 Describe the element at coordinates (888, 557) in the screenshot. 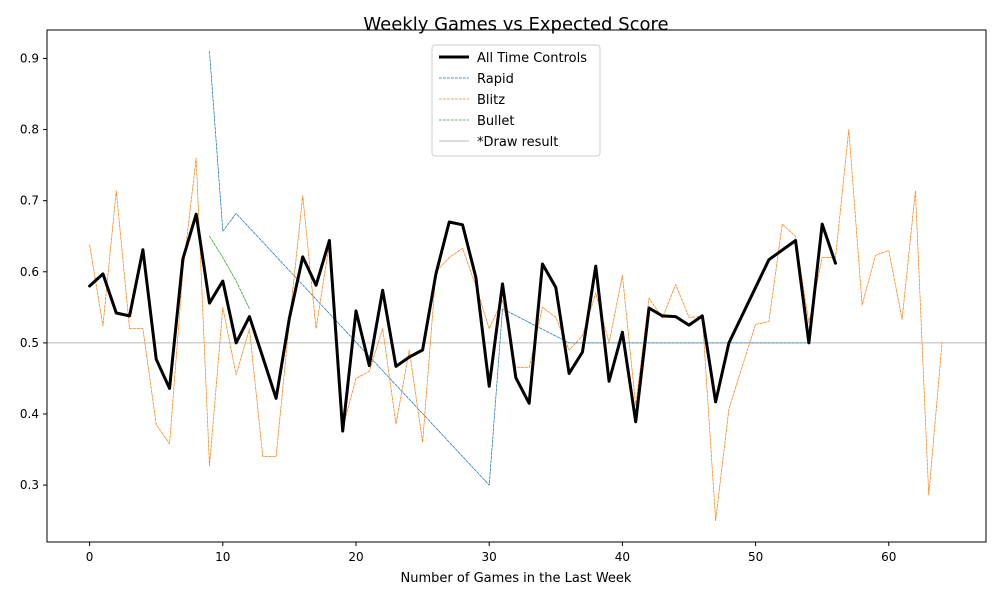

I see `x-tick-label: 60` at that location.